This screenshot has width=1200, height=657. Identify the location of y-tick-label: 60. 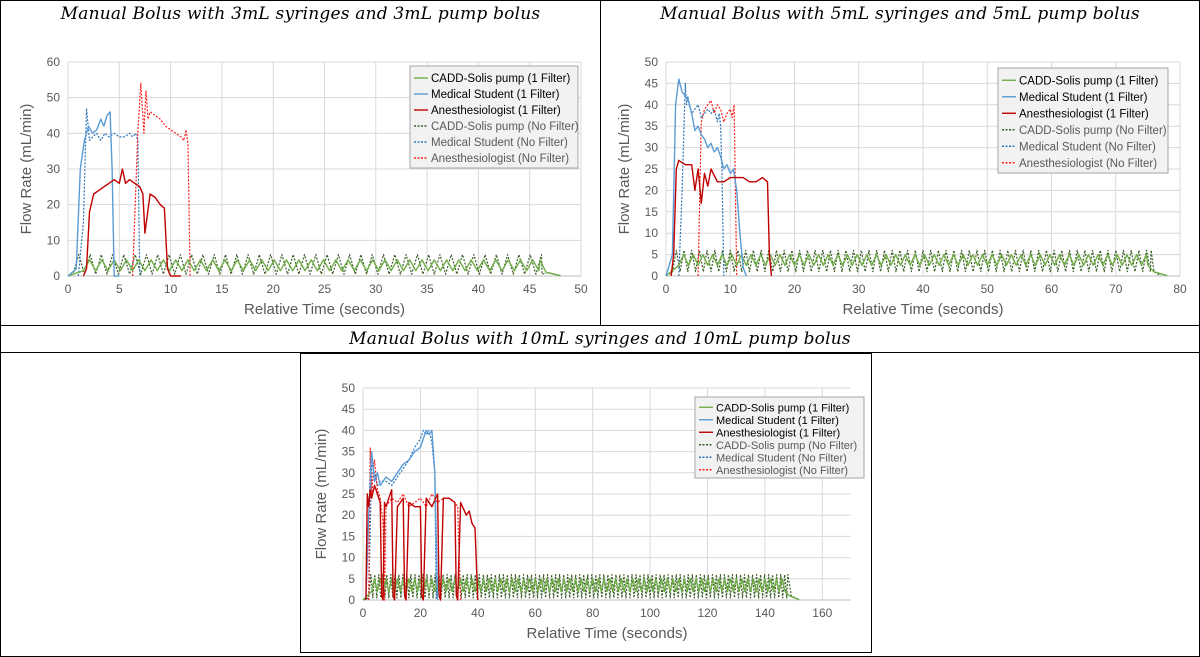
(54, 62).